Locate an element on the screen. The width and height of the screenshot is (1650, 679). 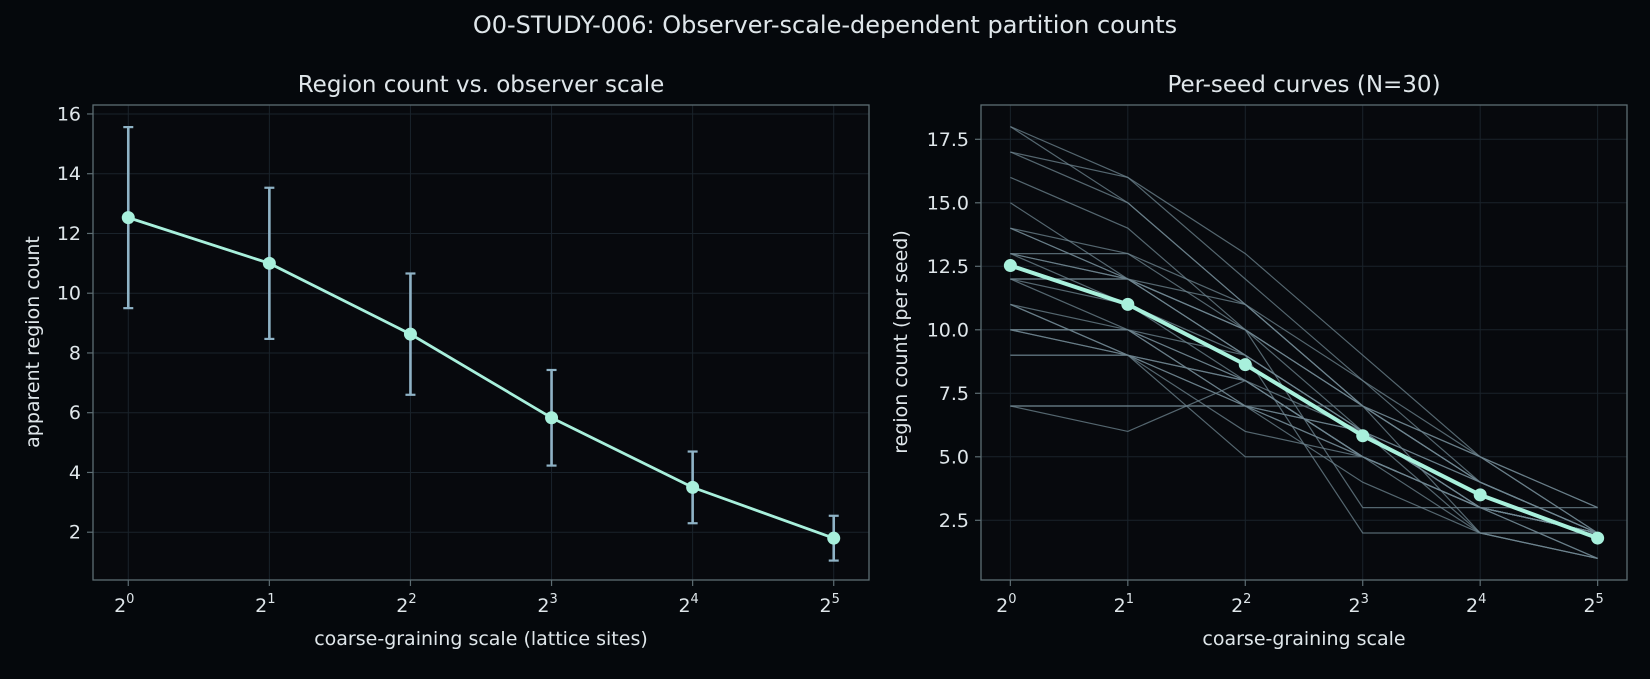
left-x-tick-label: 24 is located at coordinates (688, 604).